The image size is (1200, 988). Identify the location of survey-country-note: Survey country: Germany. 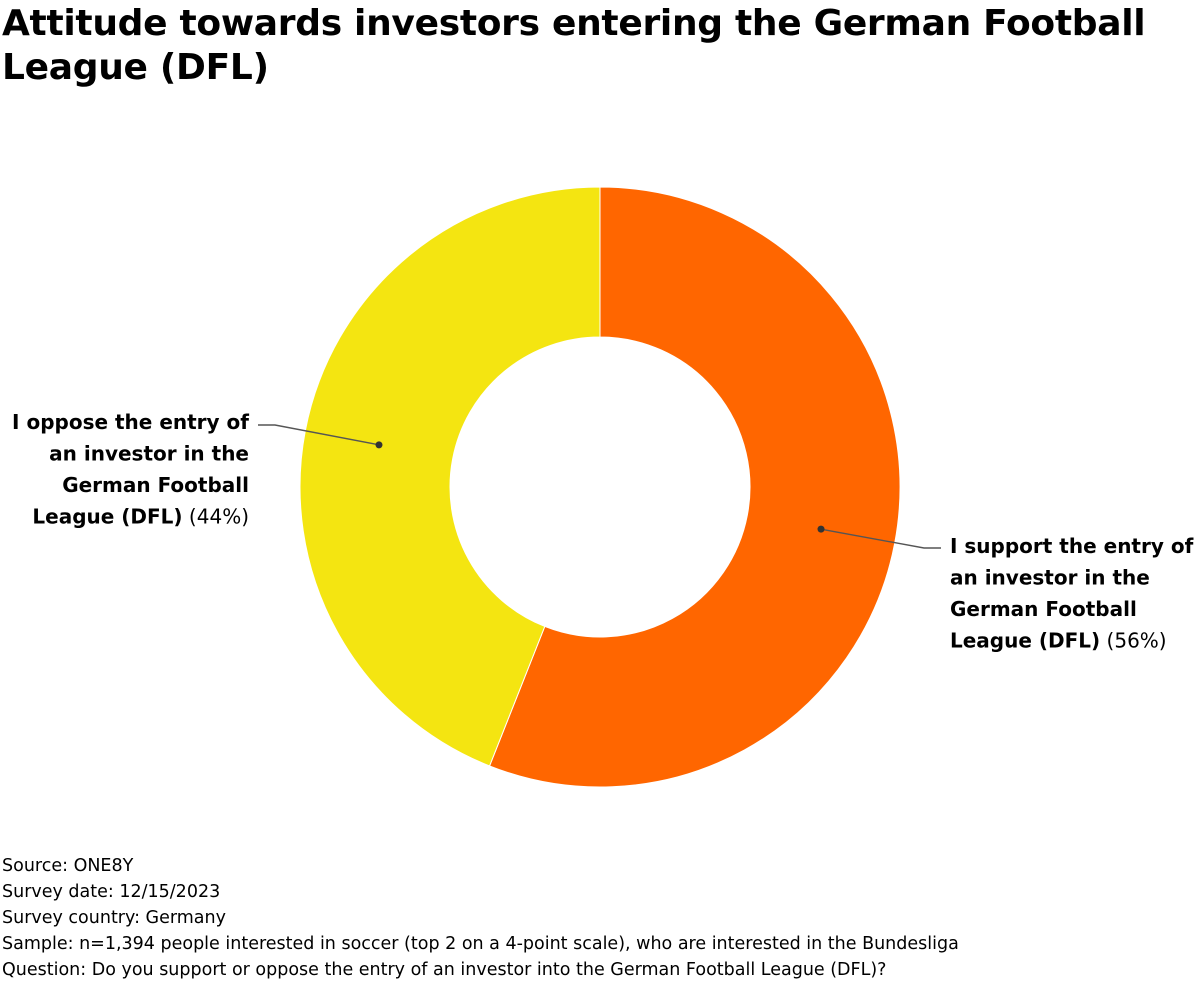
(114, 918).